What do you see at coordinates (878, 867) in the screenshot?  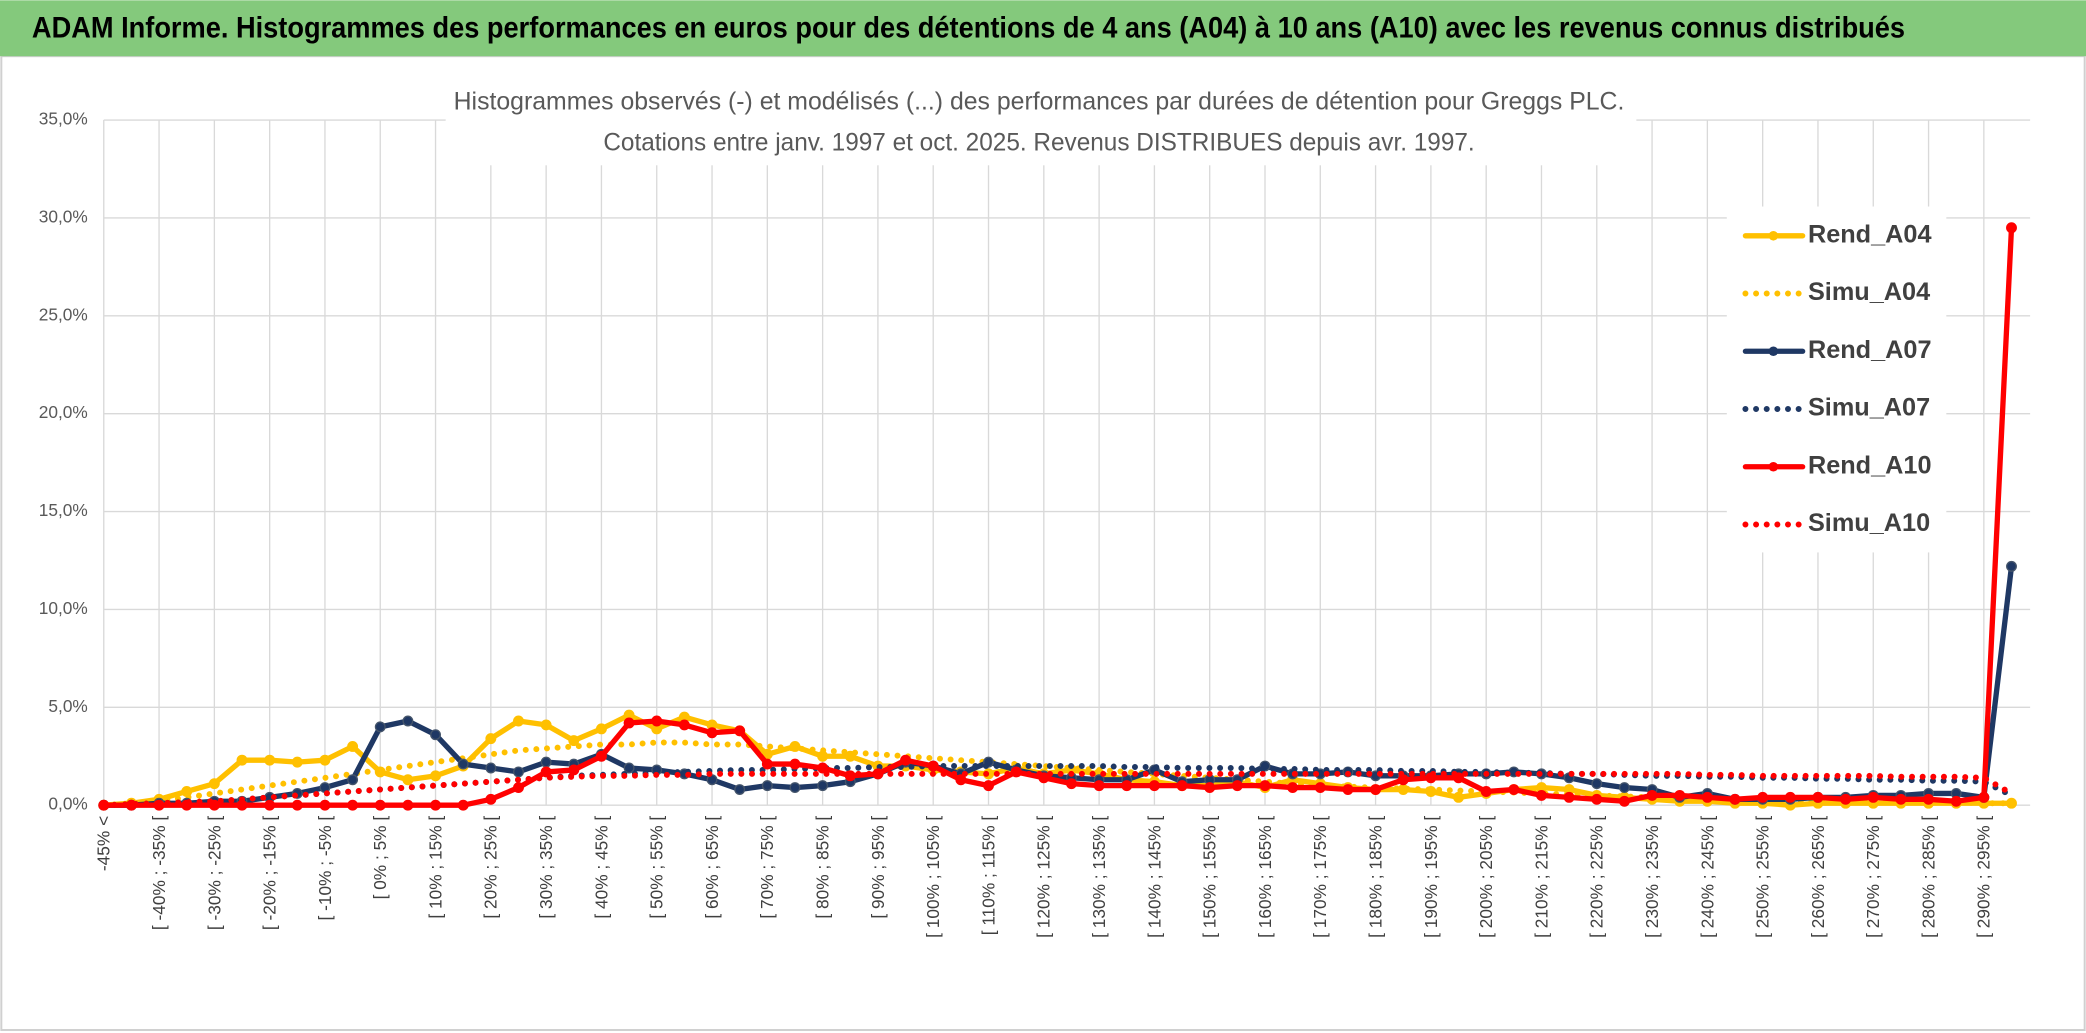 I see `x-tick-label: [ 90% ; 95% [` at bounding box center [878, 867].